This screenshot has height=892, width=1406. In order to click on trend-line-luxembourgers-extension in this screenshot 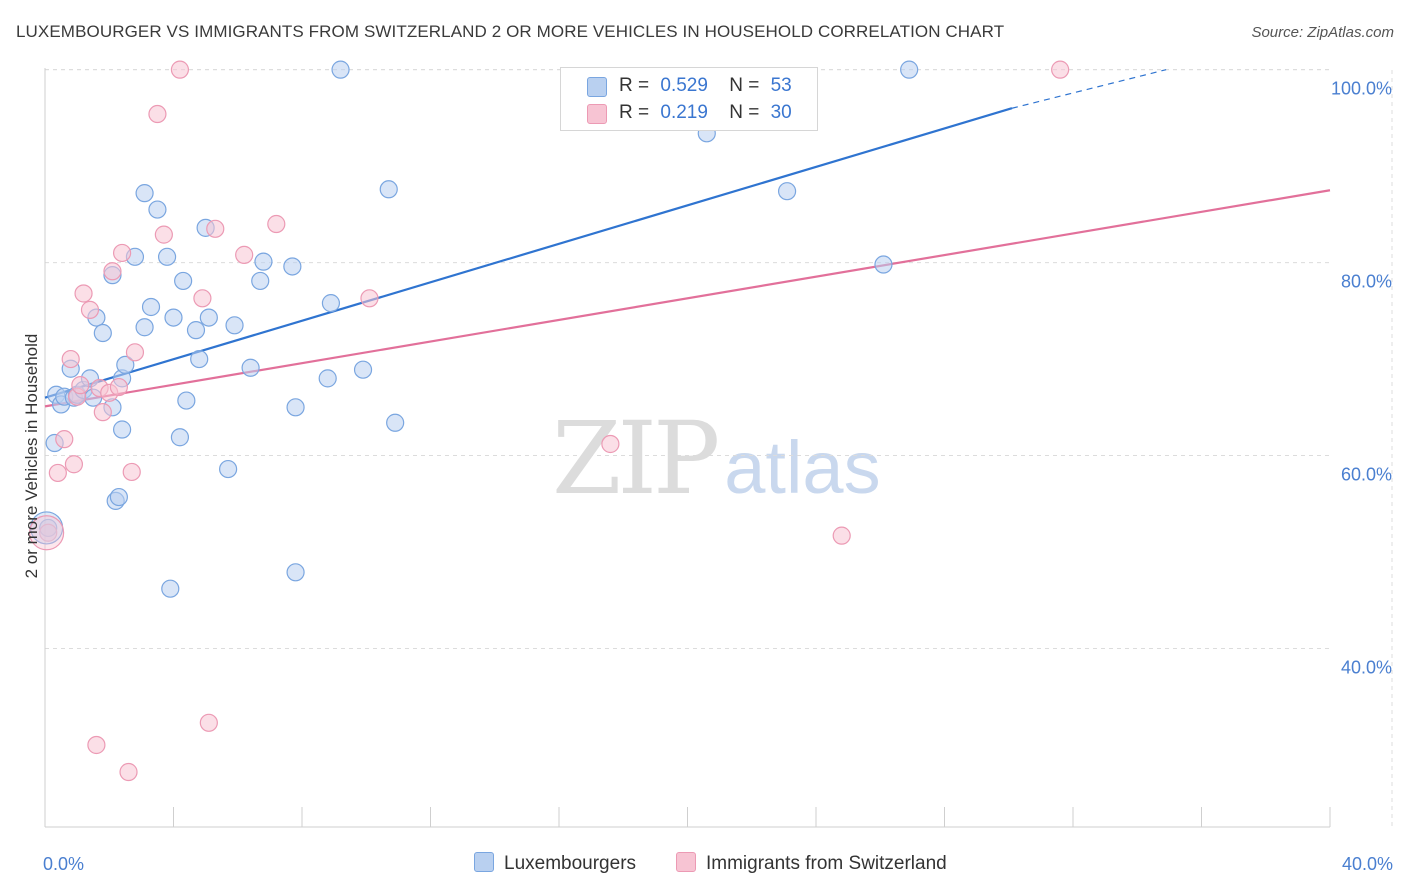, I will do `click(1089, 89)`.